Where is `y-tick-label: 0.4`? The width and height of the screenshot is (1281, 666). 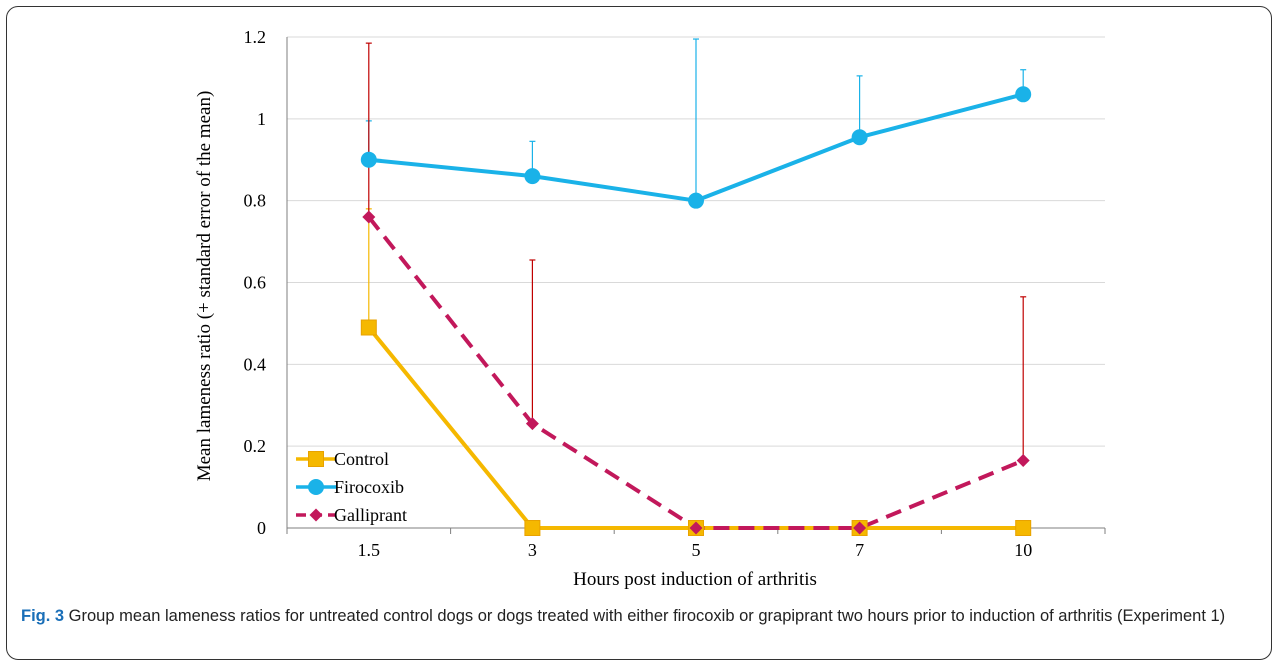
y-tick-label: 0.4 is located at coordinates (255, 364).